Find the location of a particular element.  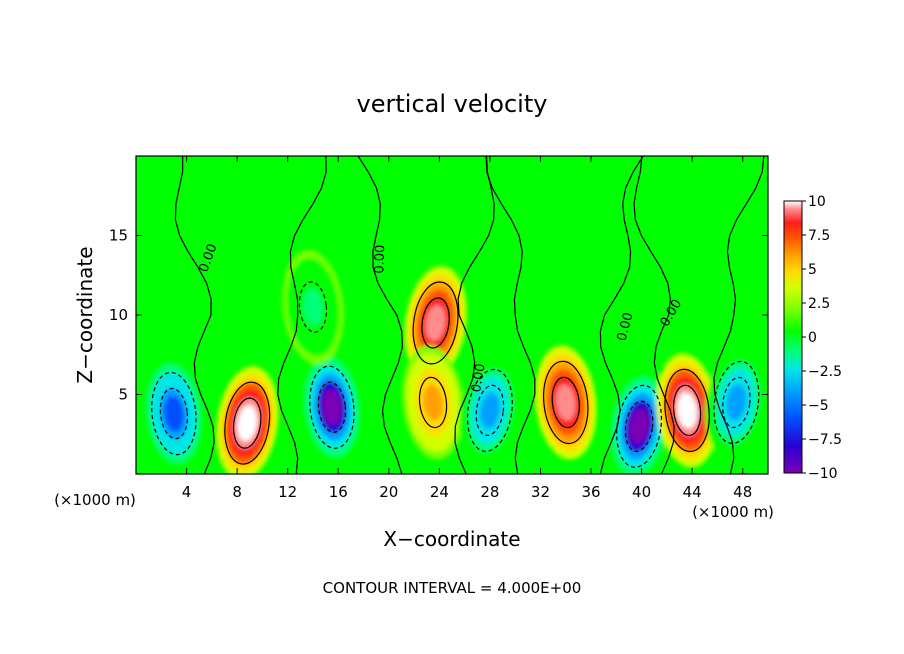

y-tick-label: 10 is located at coordinates (118, 315).